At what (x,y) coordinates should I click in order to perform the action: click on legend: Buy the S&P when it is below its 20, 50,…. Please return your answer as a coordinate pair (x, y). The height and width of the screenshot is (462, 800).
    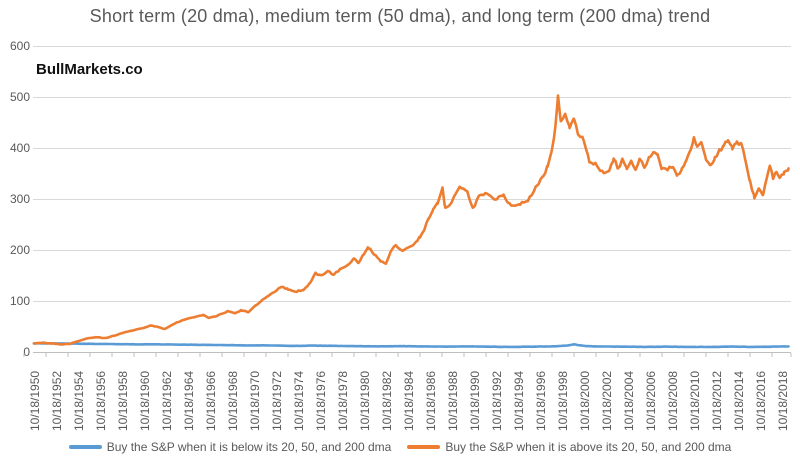
    Looking at the image, I should click on (400, 447).